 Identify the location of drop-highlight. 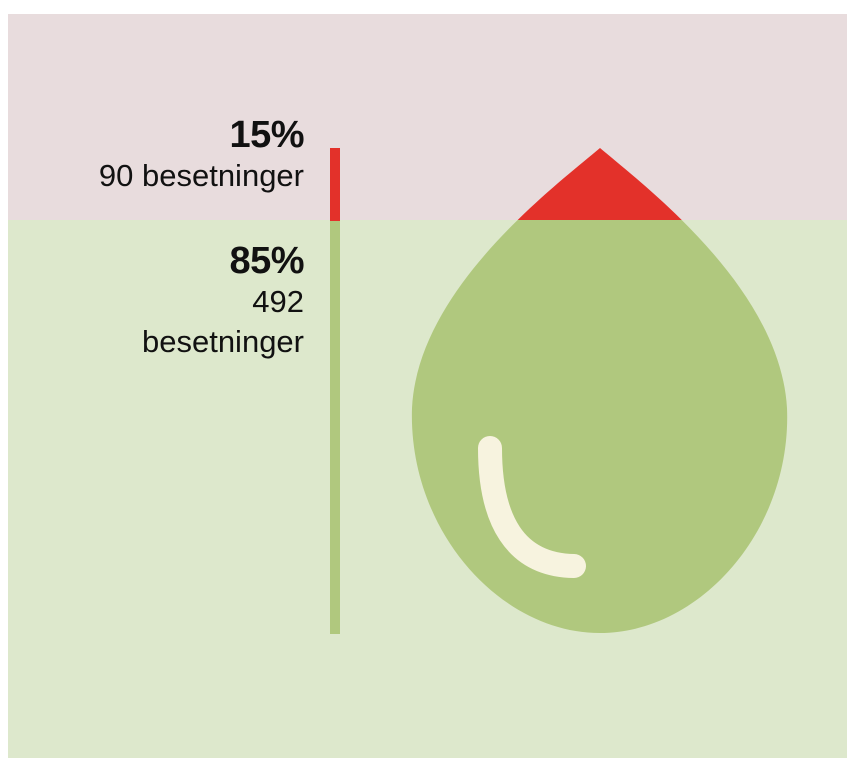
(532, 507).